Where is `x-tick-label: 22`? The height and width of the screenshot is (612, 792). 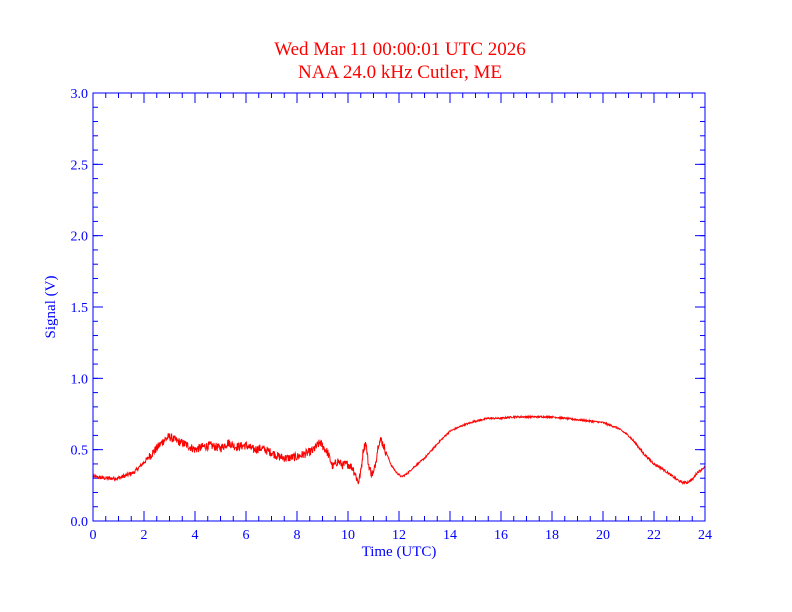 x-tick-label: 22 is located at coordinates (654, 535).